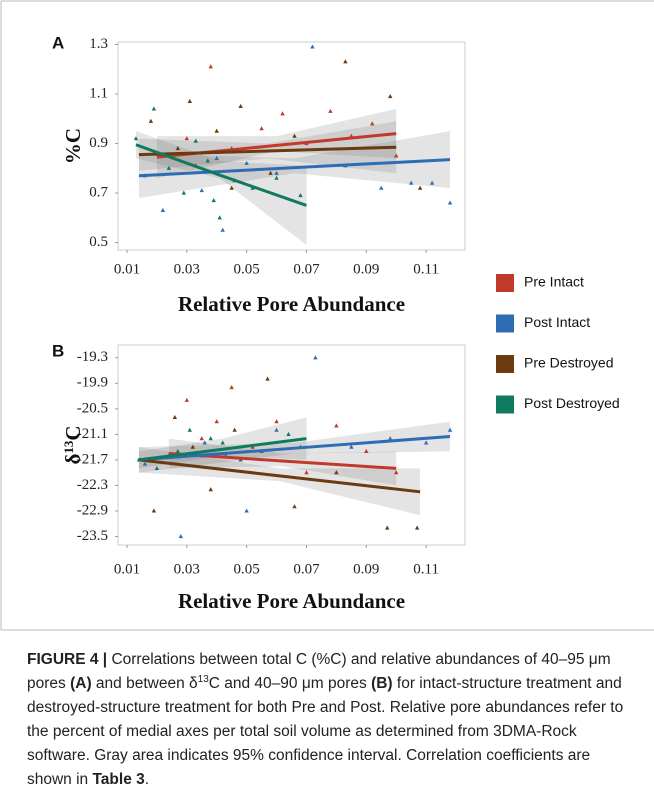 This screenshot has height=802, width=654. Describe the element at coordinates (92, 485) in the screenshot. I see `y-tick-label: -22.3` at that location.